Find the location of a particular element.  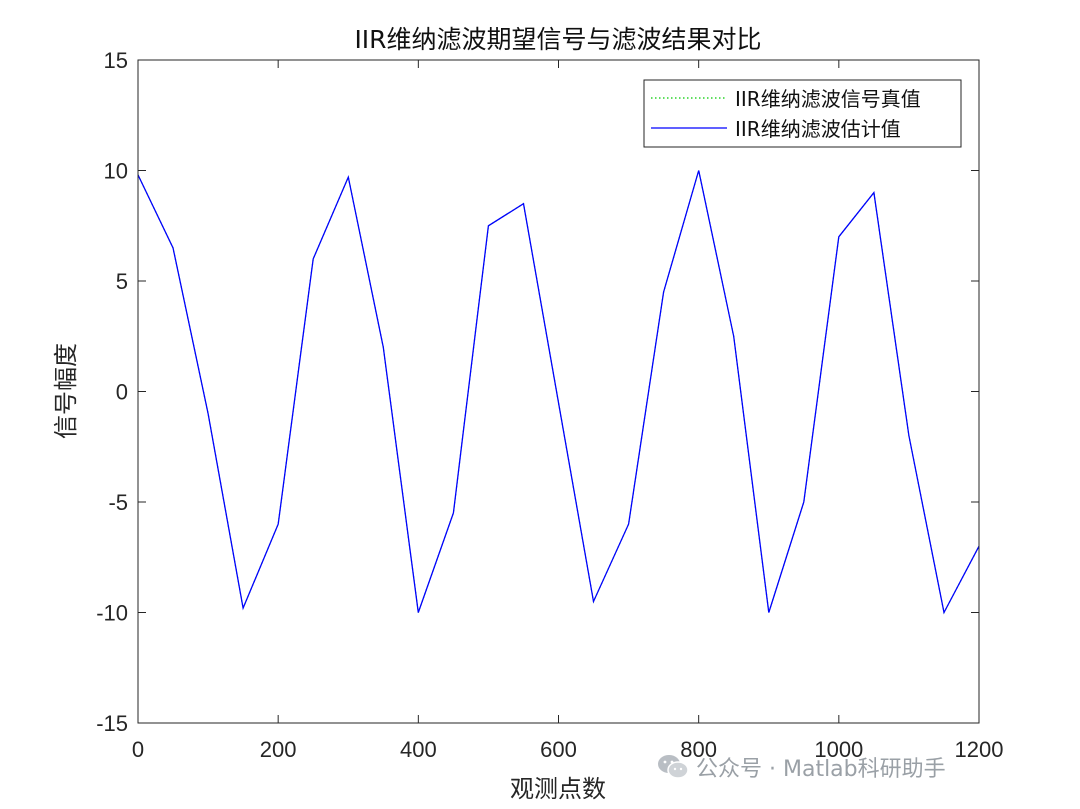

legend-label-estimate: IIR维纳滤波估计值 is located at coordinates (818, 129).